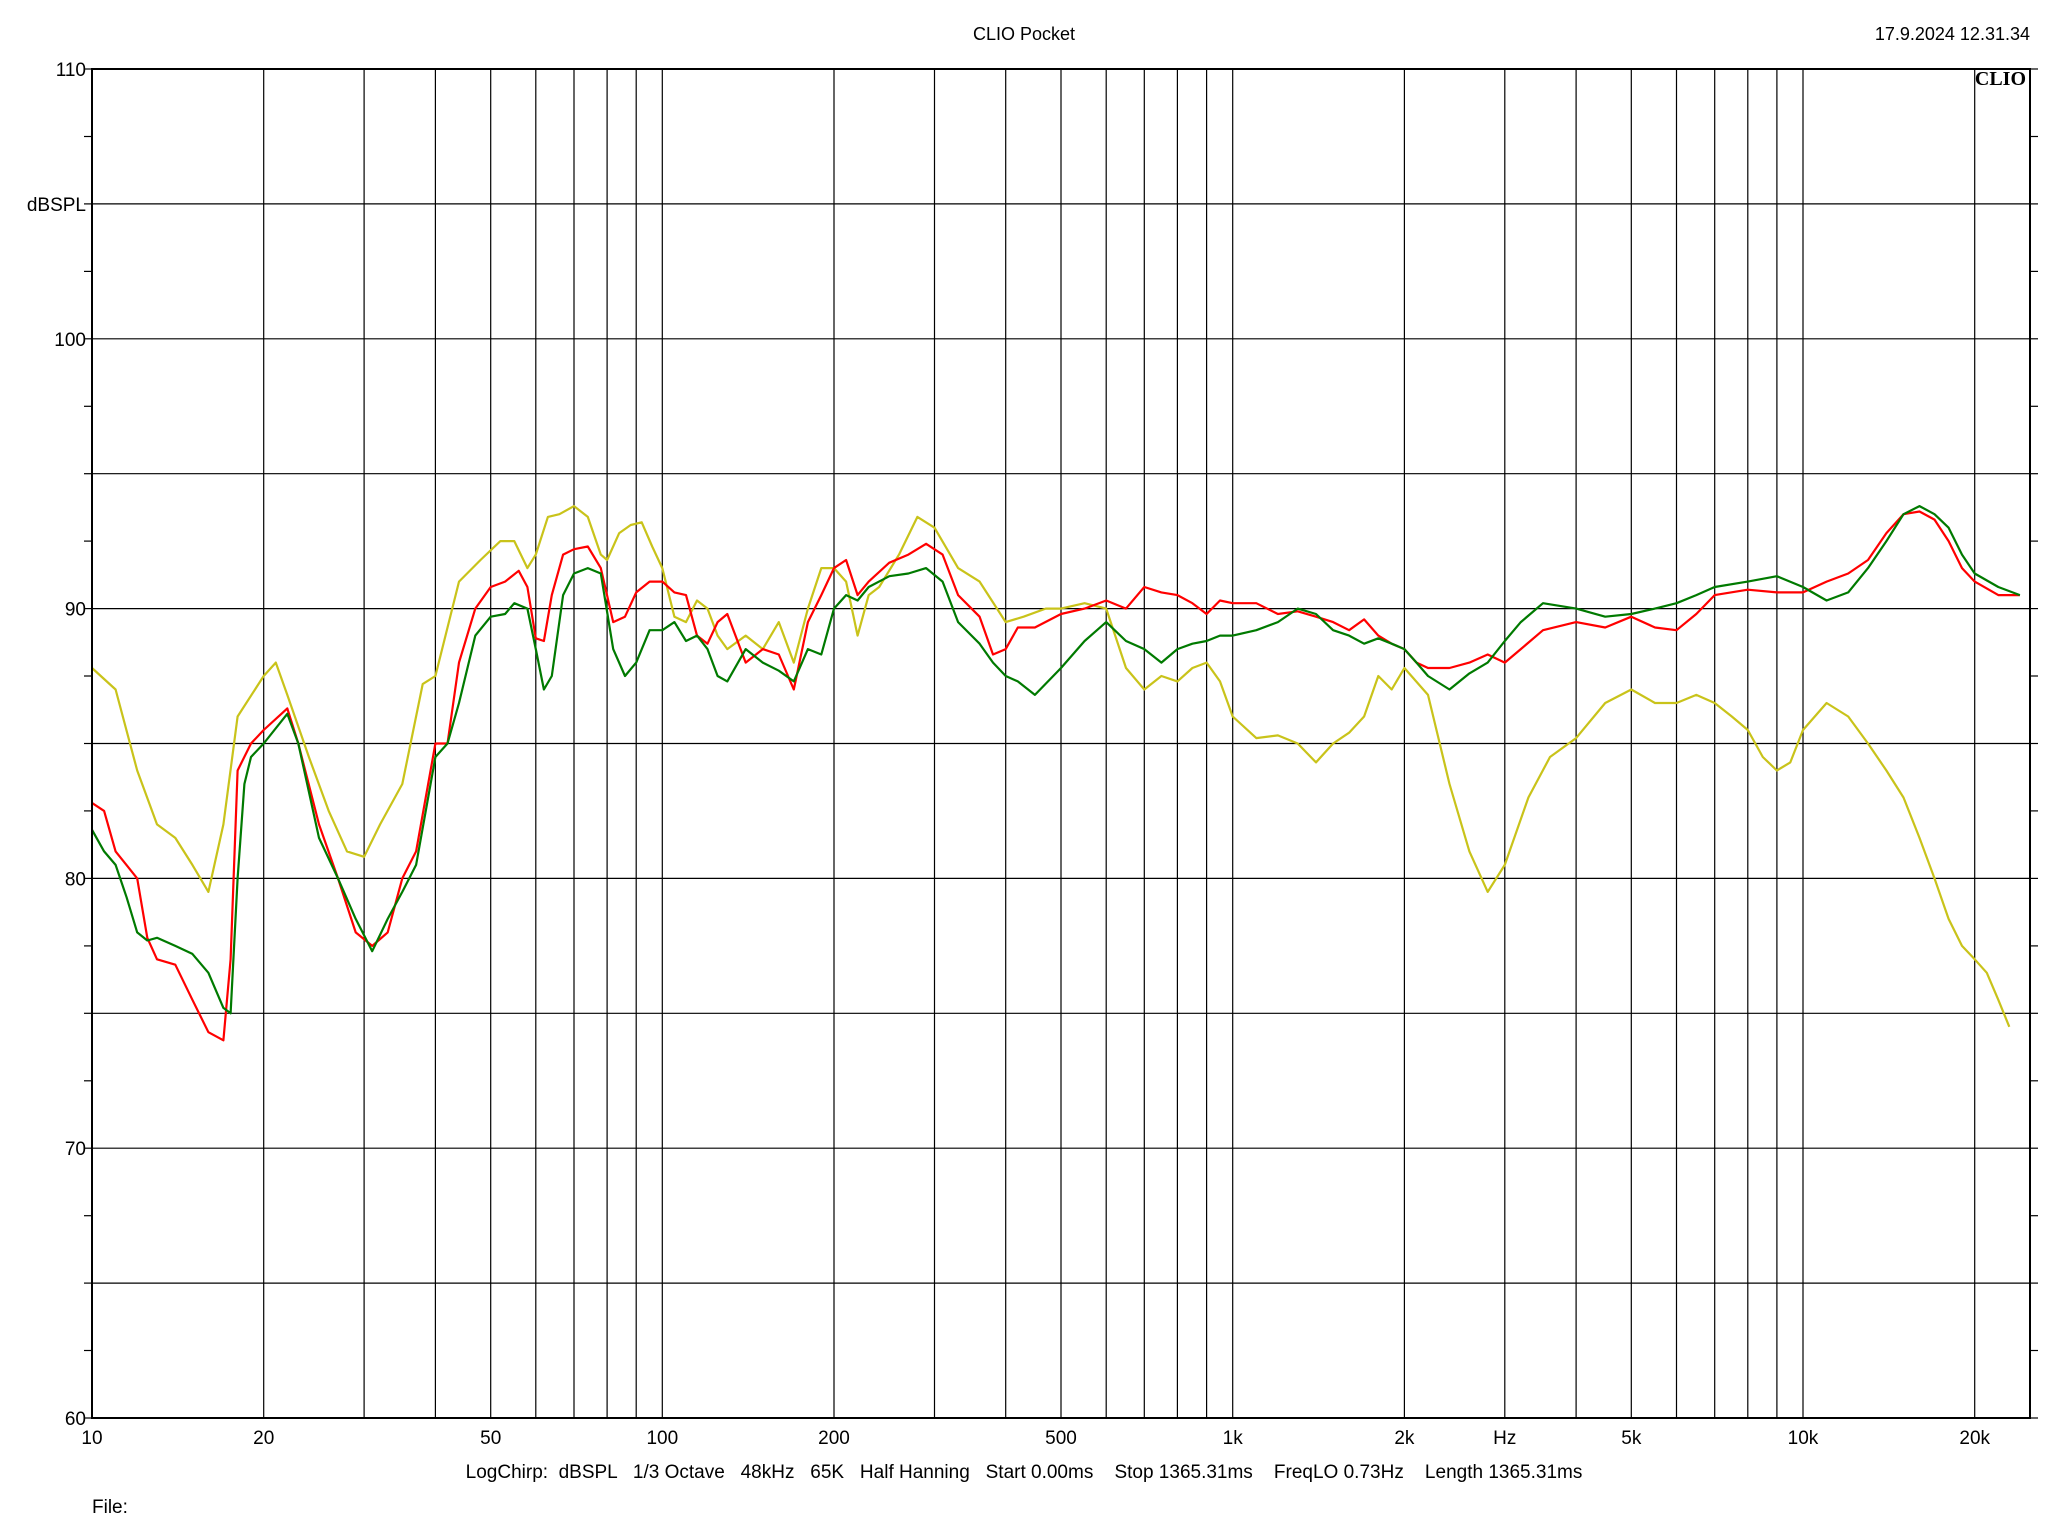 The image size is (2048, 1536). Describe the element at coordinates (56, 205) in the screenshot. I see `y-tick-label-1: dBSPL` at that location.